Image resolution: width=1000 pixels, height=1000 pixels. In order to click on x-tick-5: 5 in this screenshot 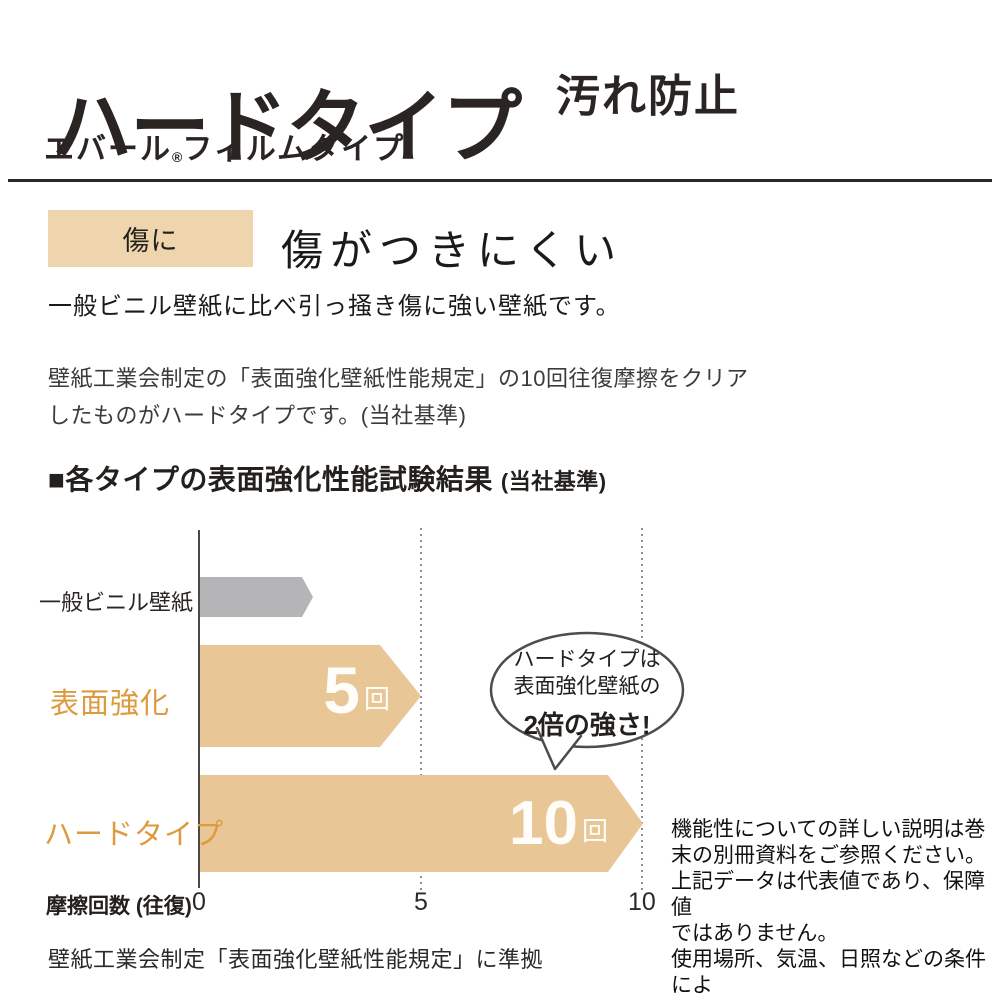, I will do `click(421, 902)`.